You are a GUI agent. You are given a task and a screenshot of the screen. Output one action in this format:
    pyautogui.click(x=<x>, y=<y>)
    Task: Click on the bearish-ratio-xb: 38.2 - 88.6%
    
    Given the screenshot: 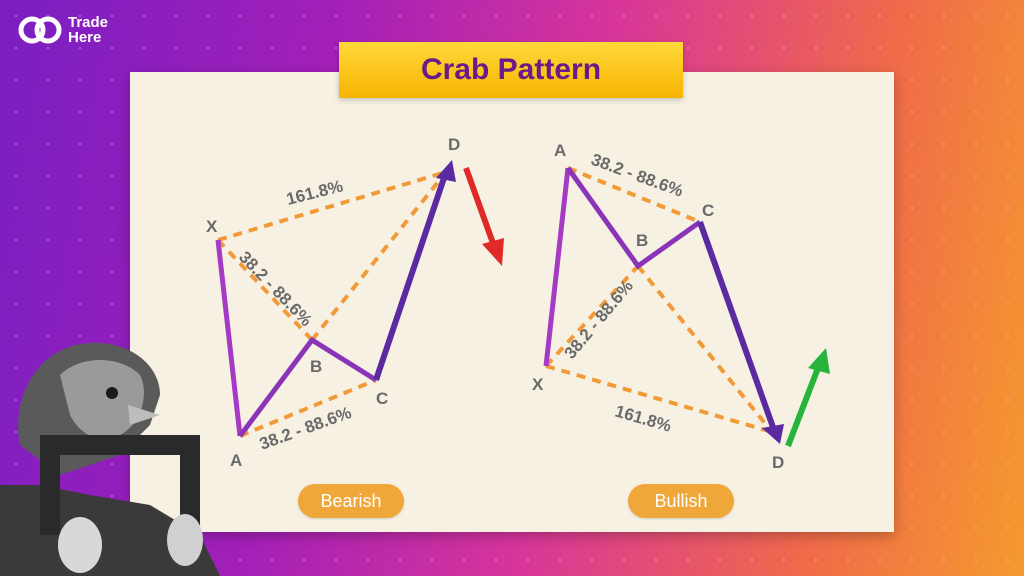 What is the action you would take?
    pyautogui.click(x=275, y=289)
    